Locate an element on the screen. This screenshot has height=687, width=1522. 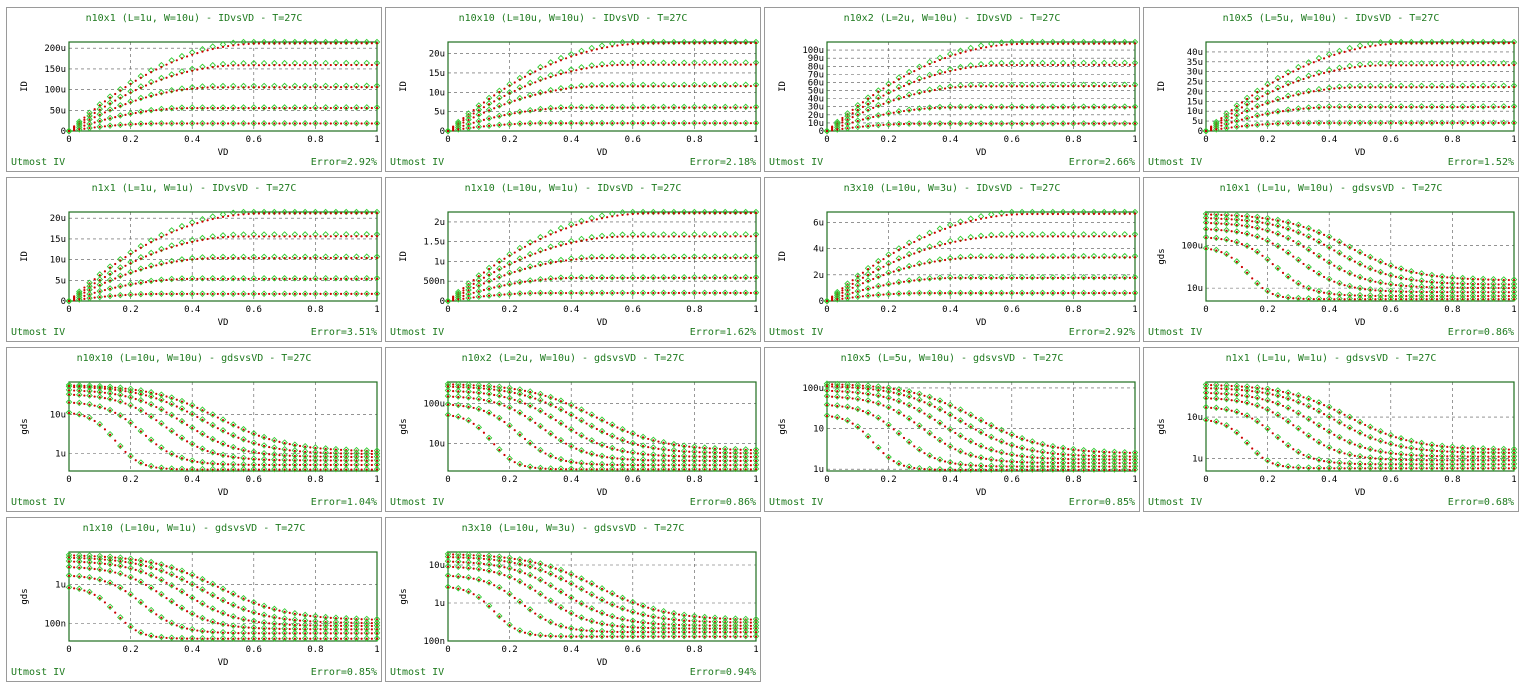
series-curve is located at coordinates (602, 268).